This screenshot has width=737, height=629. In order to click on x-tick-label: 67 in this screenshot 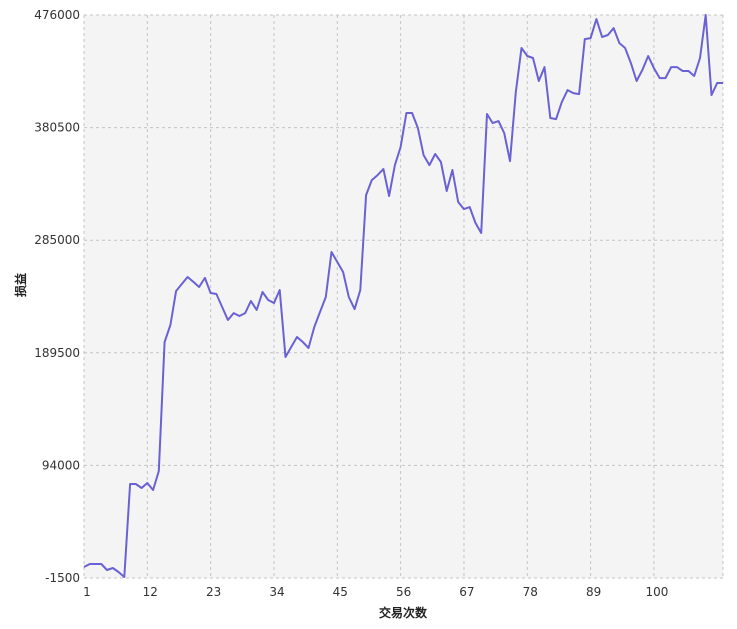, I will do `click(466, 592)`.